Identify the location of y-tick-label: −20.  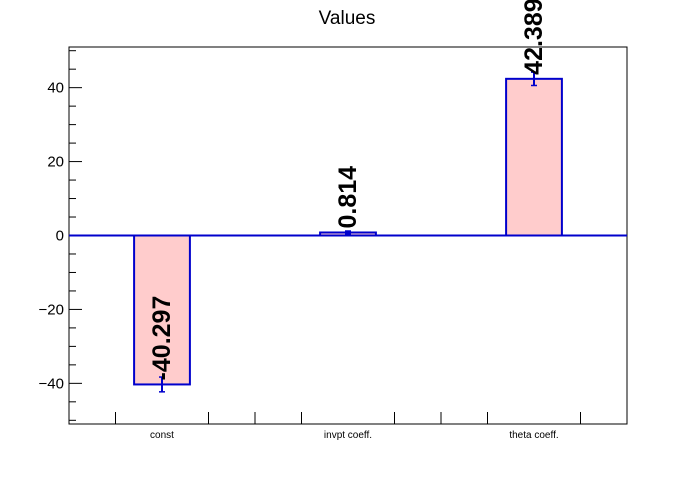
(51, 309).